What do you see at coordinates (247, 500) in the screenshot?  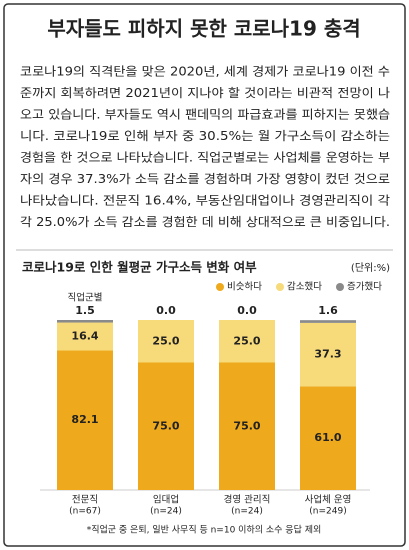 I see `x-tick-label: 경영 관리직` at bounding box center [247, 500].